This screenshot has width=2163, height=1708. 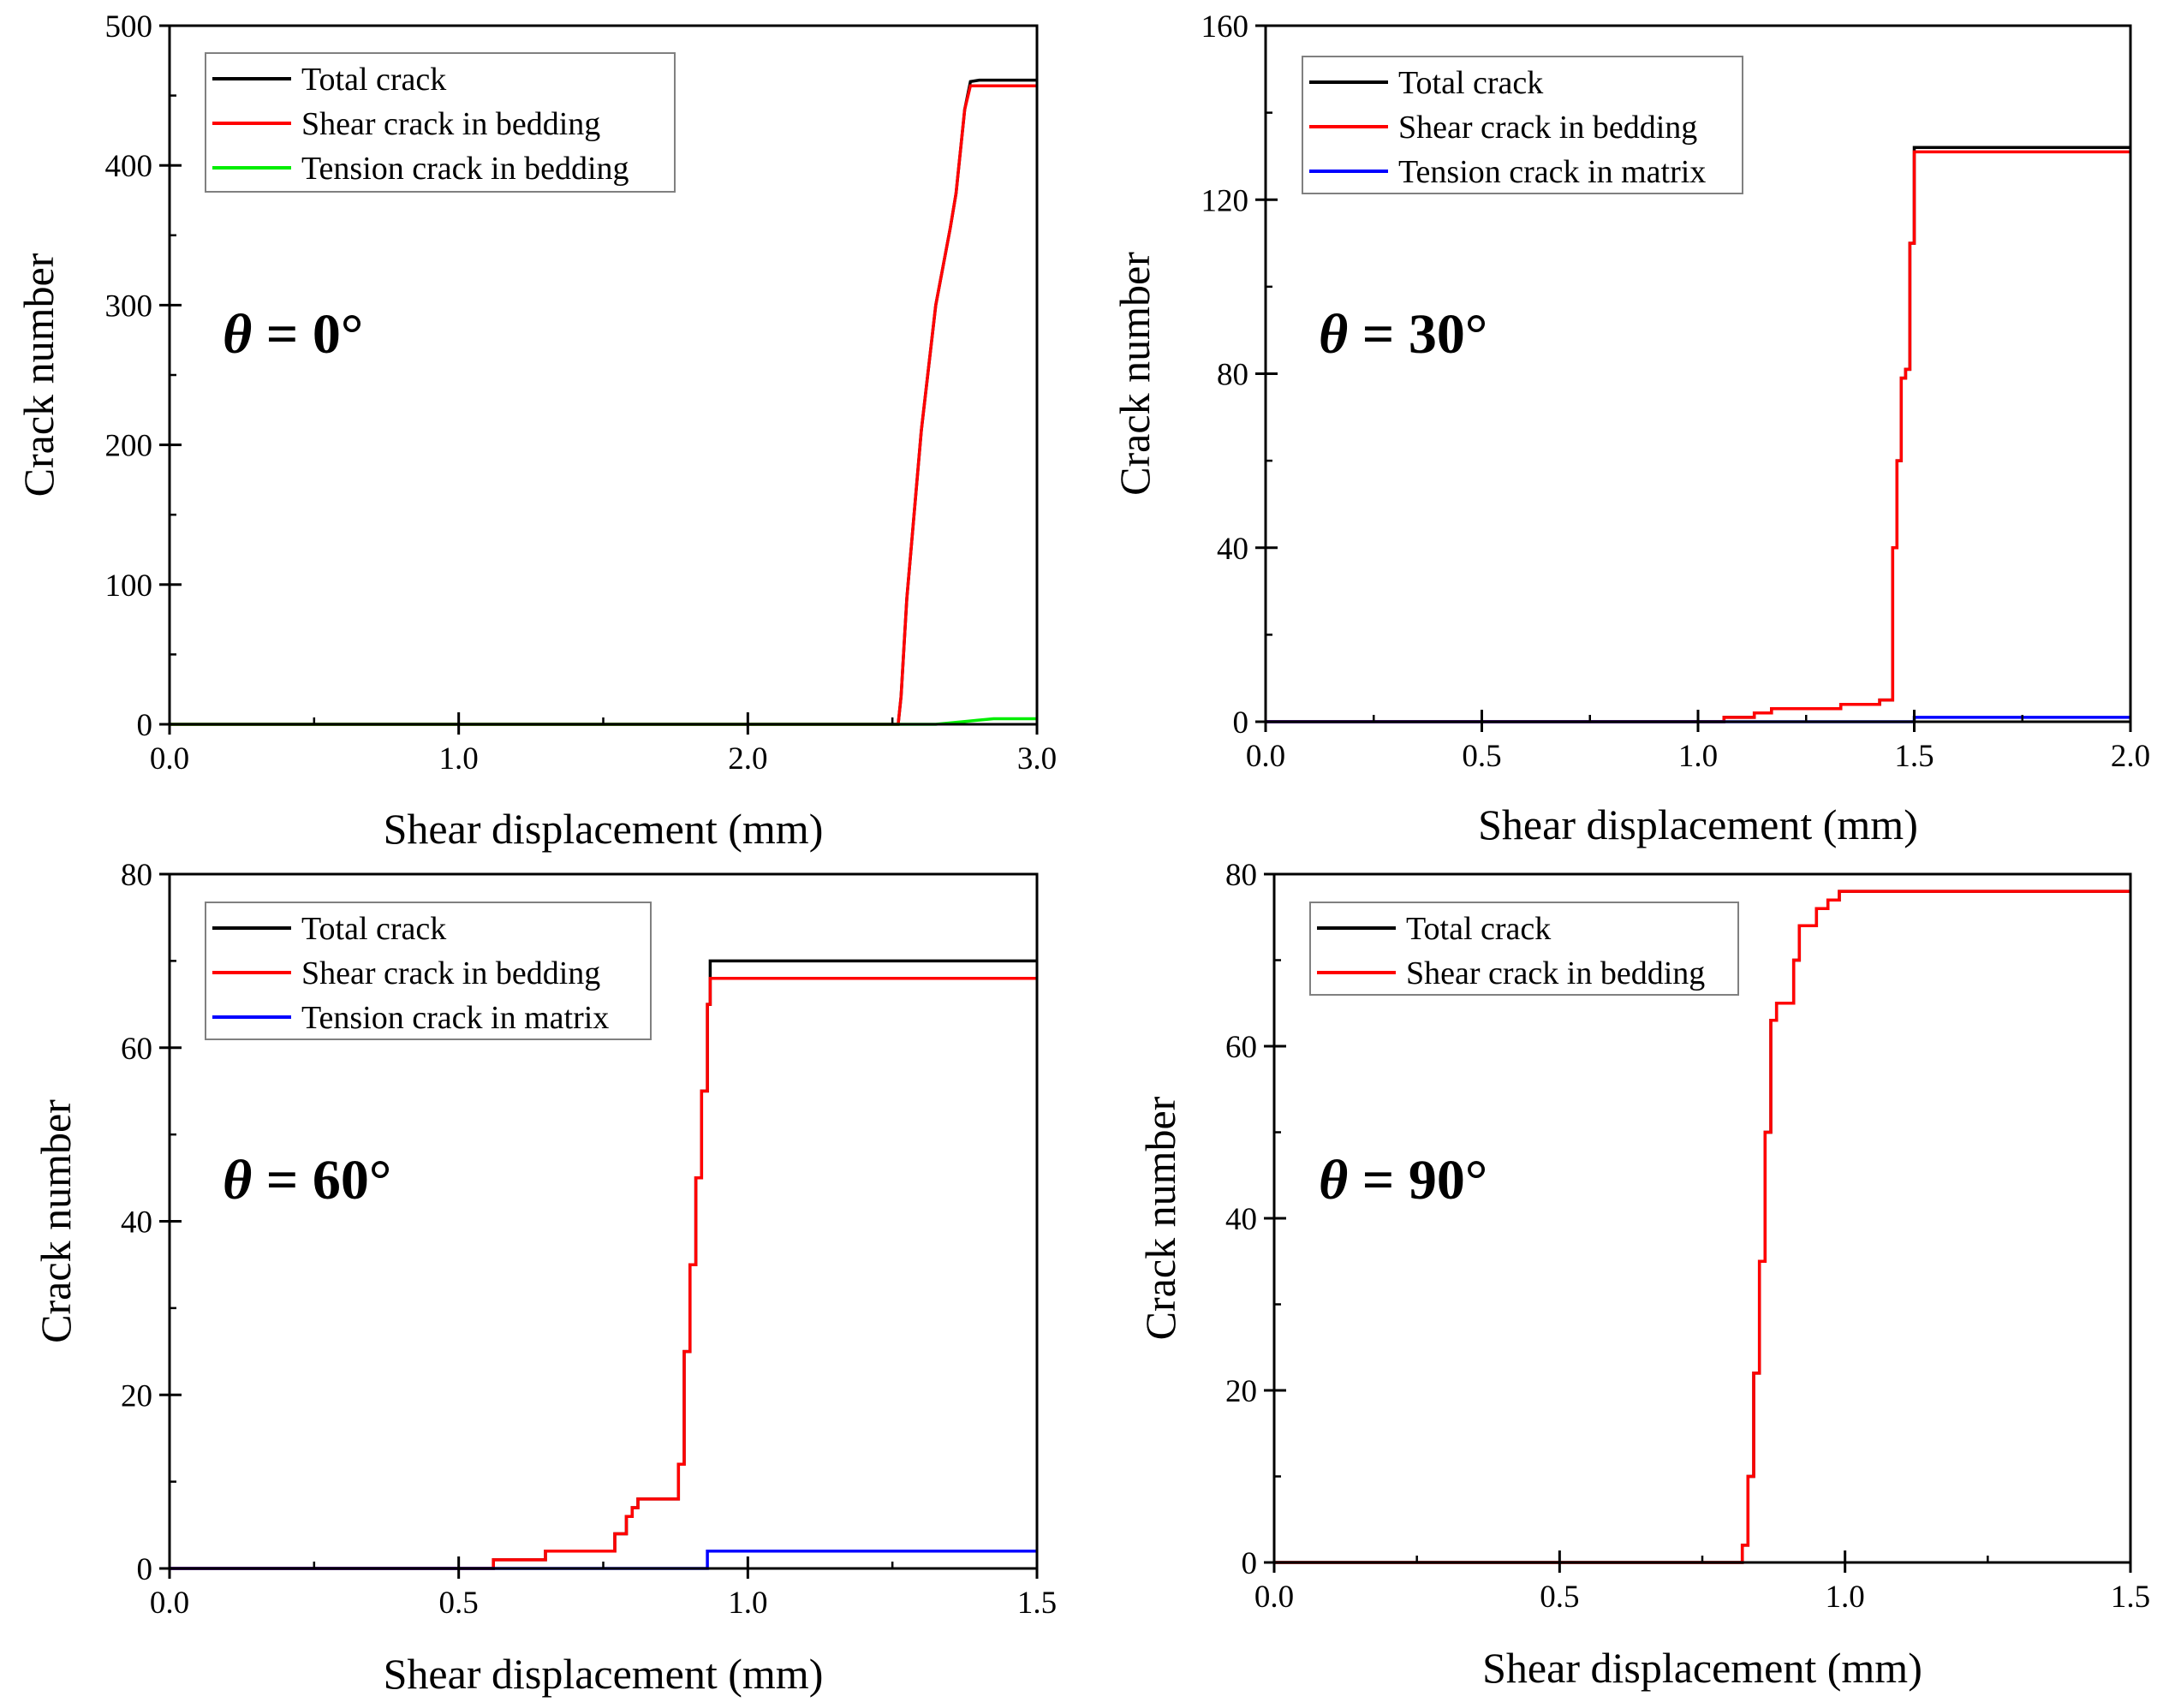 I want to click on y-tick-label: 500, so click(x=129, y=27).